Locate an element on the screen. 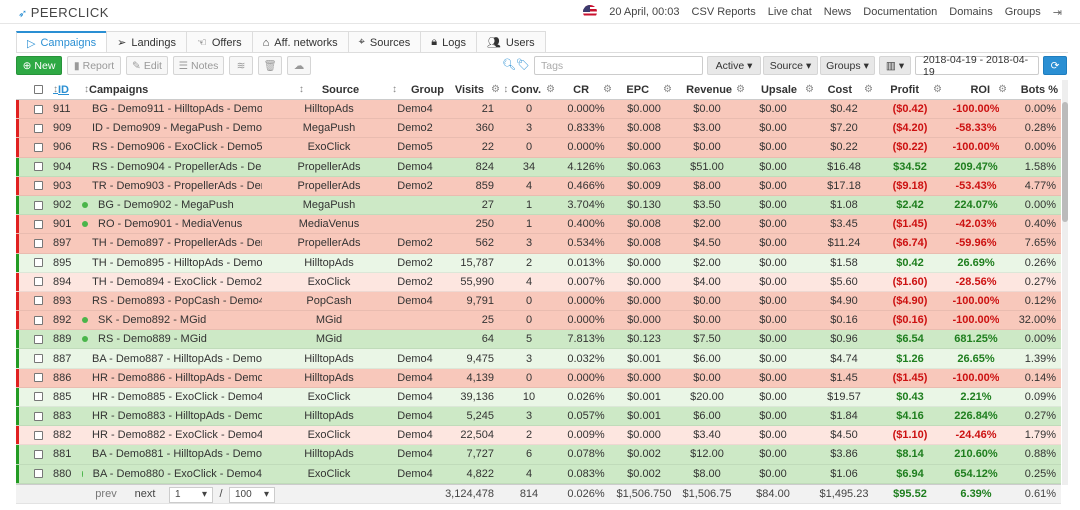 The height and width of the screenshot is (510, 1080). col-bots: Bots % is located at coordinates (1039, 89).